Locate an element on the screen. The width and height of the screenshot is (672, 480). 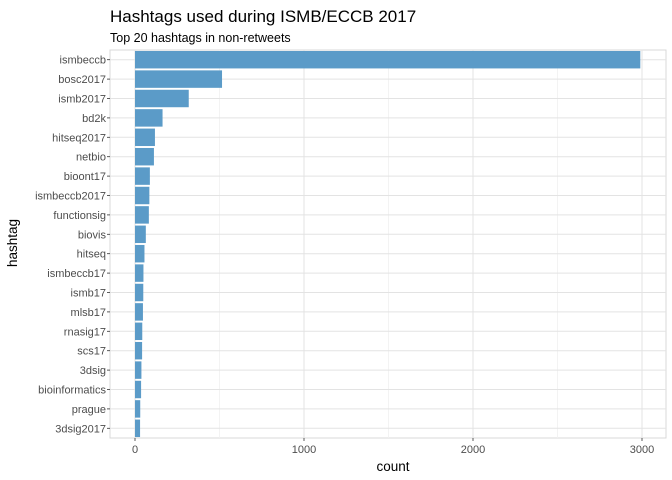
y-tick-label: scs17 is located at coordinates (91, 352).